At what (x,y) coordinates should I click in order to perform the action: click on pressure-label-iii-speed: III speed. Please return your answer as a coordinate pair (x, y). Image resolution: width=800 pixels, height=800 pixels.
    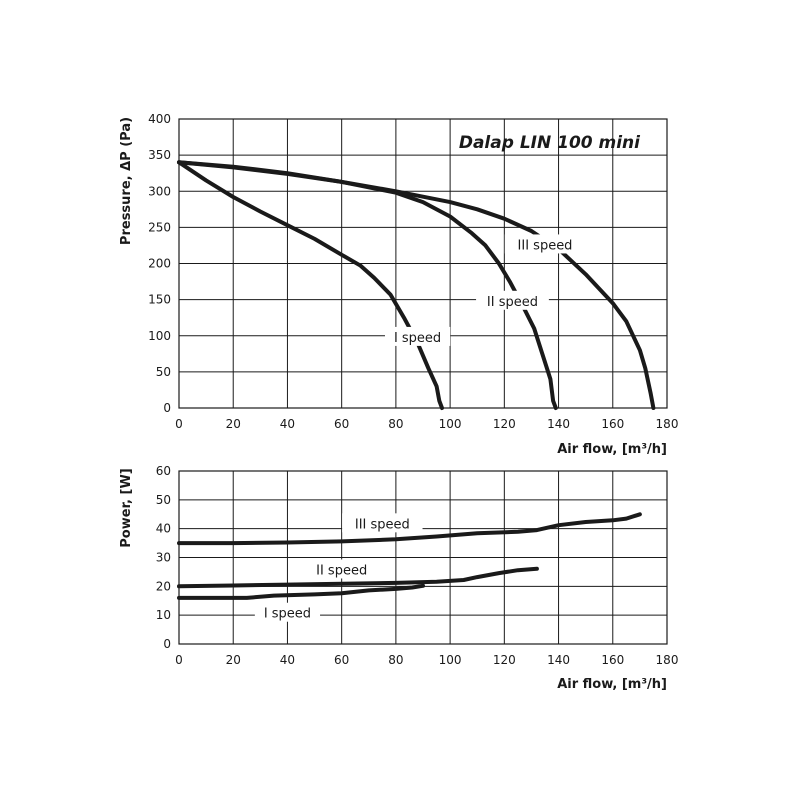
    Looking at the image, I should click on (545, 245).